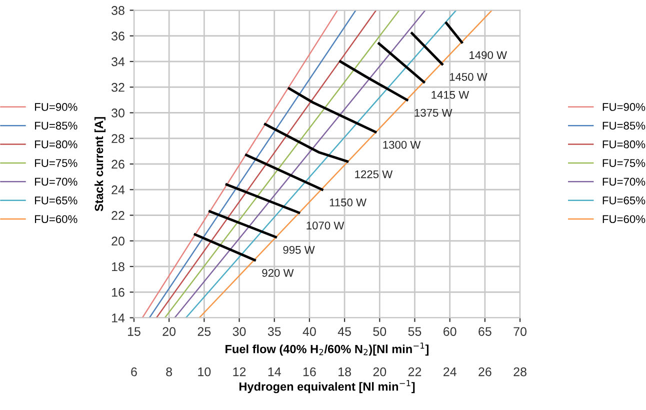 The width and height of the screenshot is (646, 410). Describe the element at coordinates (451, 95) in the screenshot. I see `annotation: 1415 W` at that location.